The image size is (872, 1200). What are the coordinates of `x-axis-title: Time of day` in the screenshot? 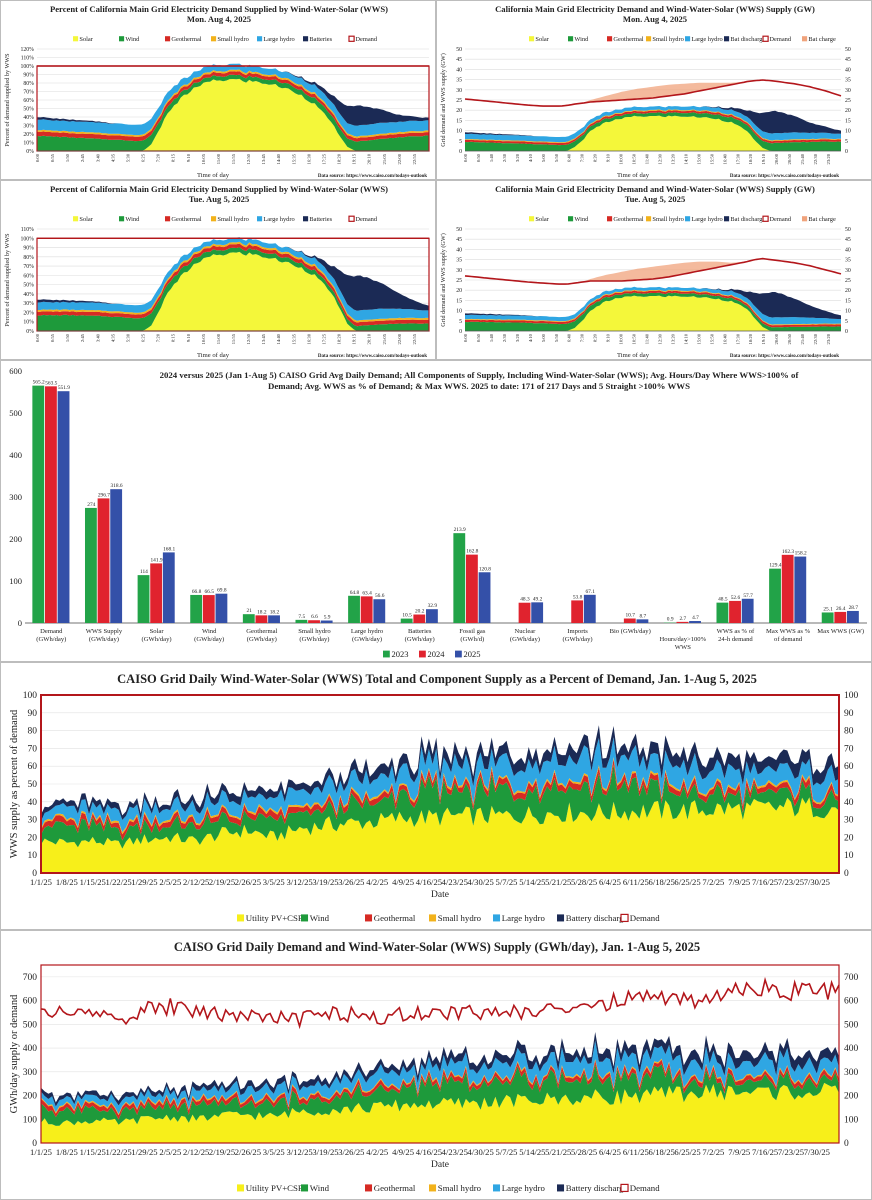 It's located at (633, 175).